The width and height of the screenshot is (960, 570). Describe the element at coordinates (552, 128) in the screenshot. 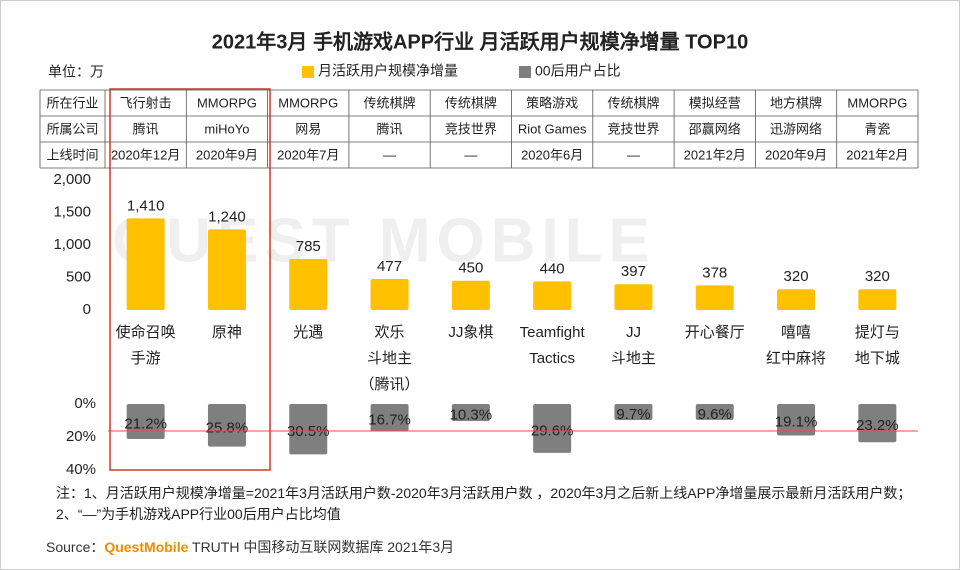

I see `table-cell: Riot Games` at that location.